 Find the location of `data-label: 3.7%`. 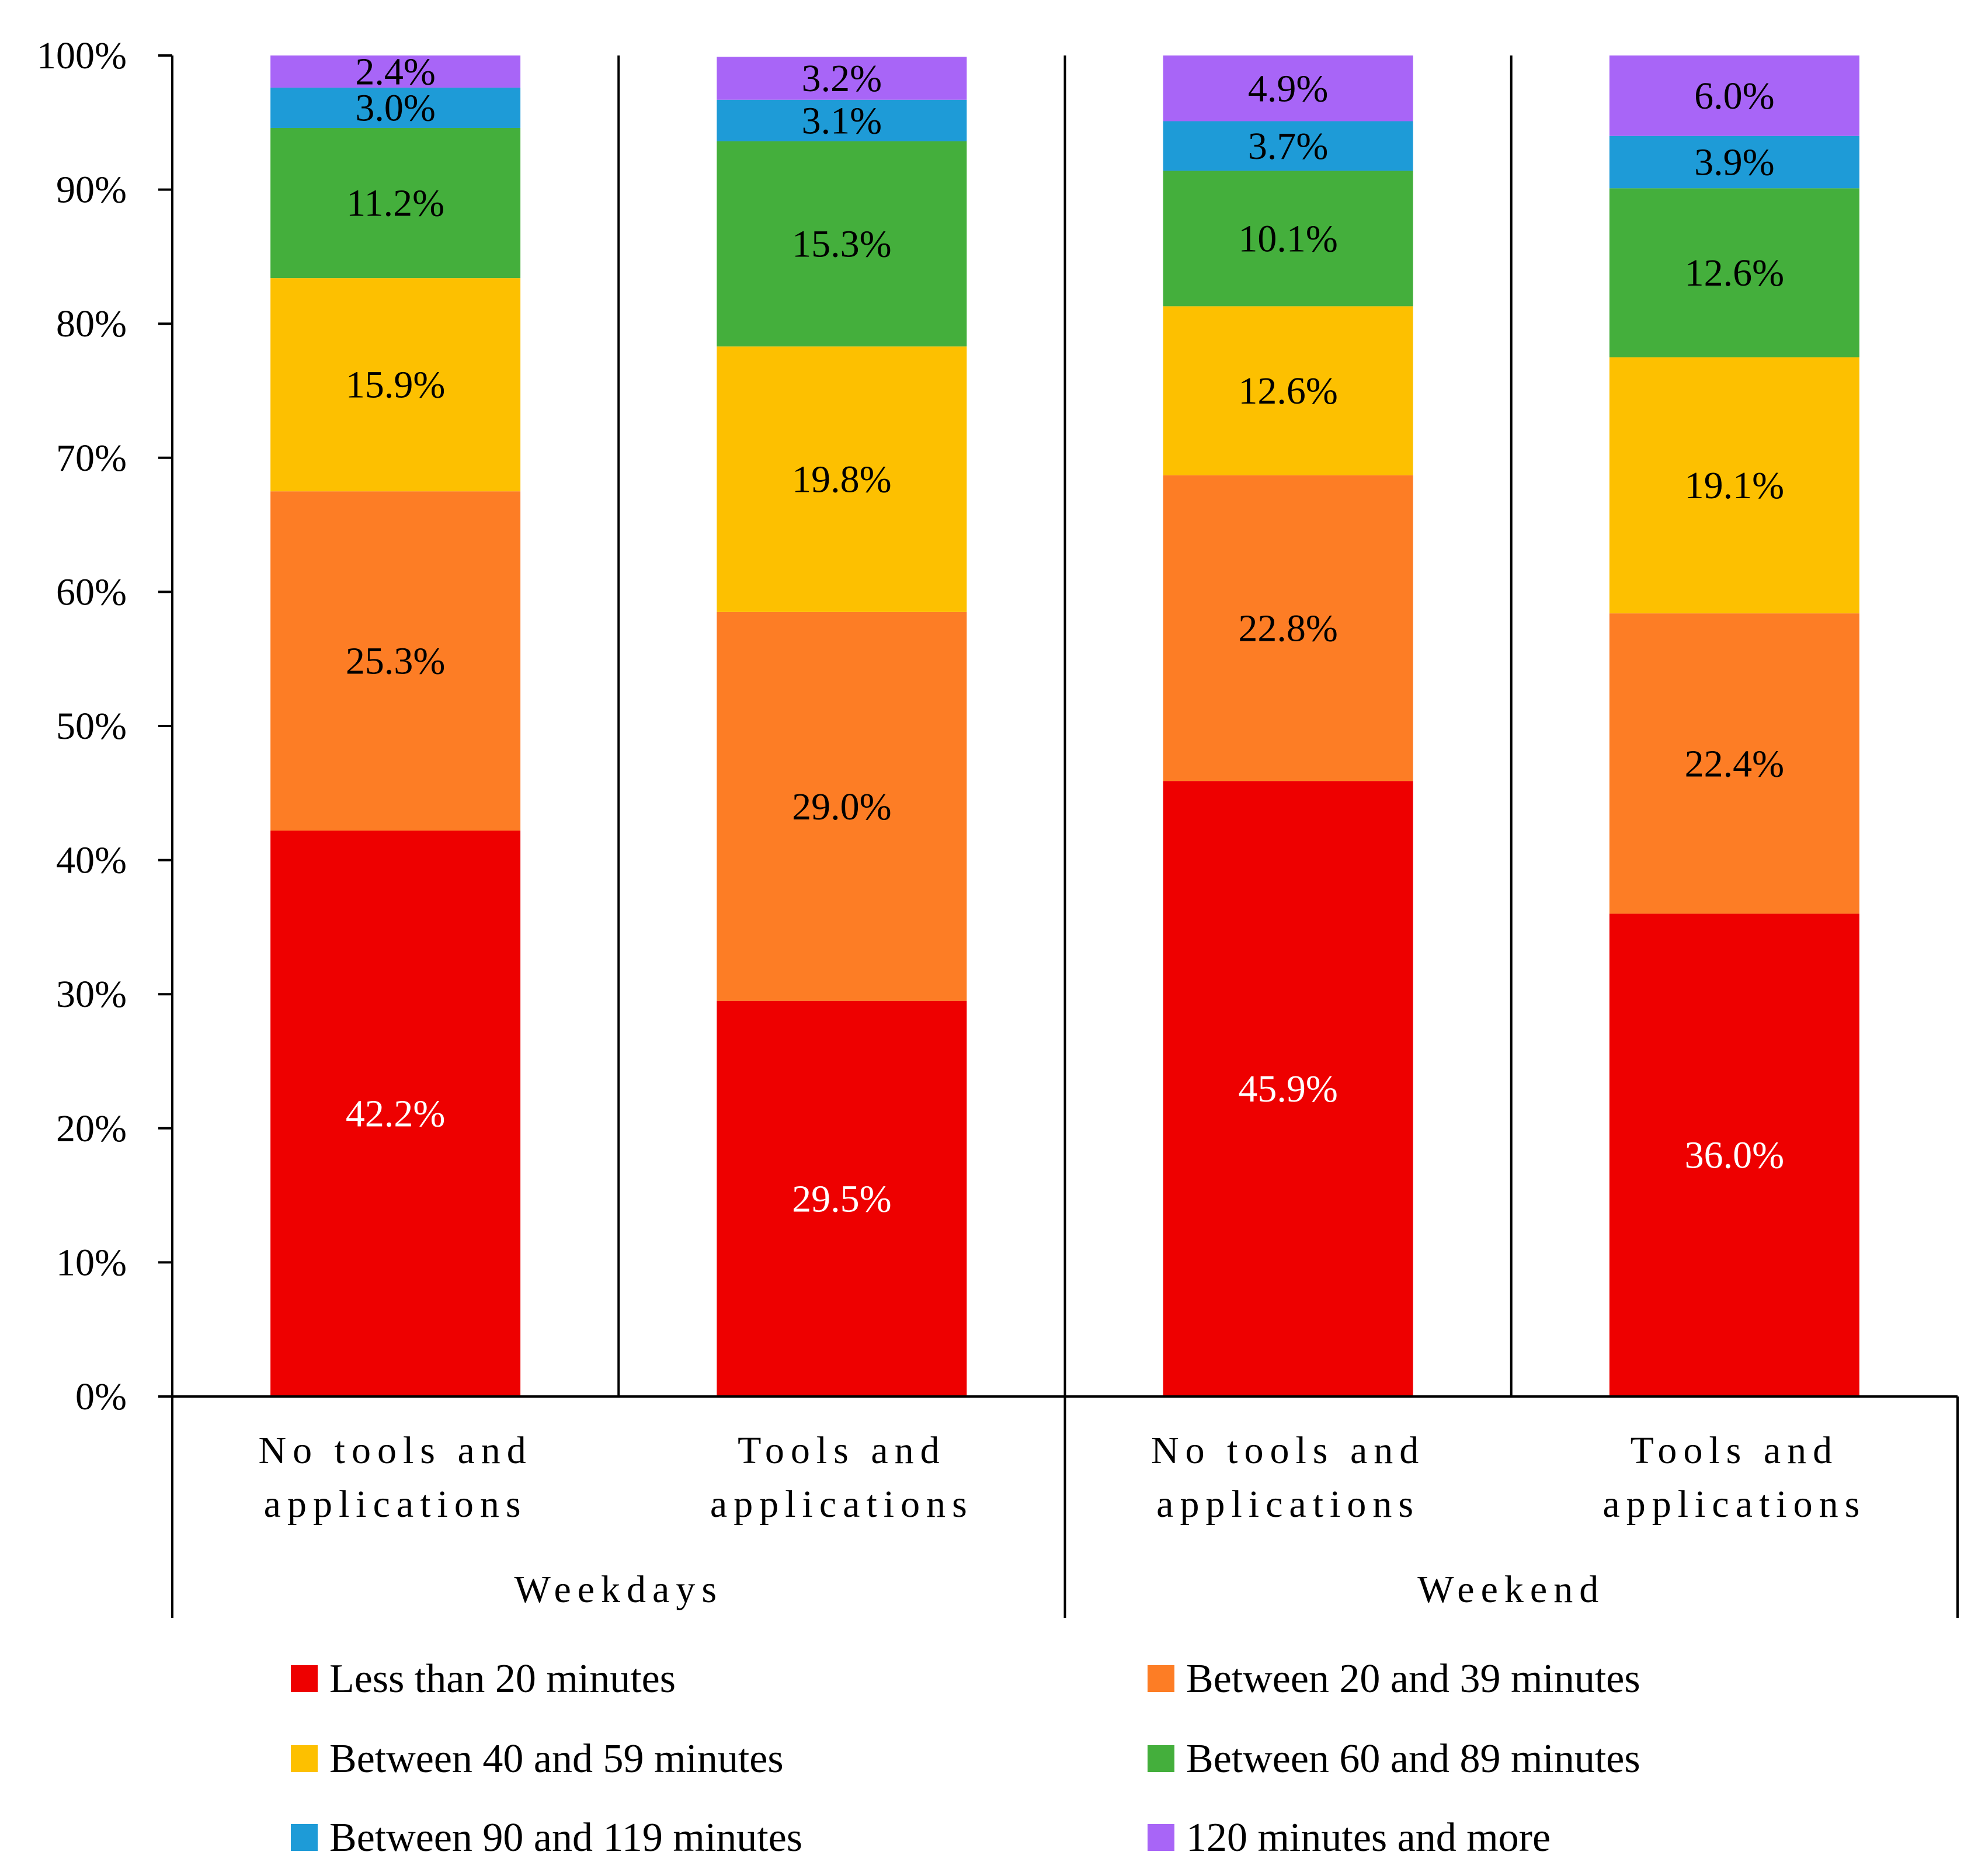

data-label: 3.7% is located at coordinates (1288, 146).